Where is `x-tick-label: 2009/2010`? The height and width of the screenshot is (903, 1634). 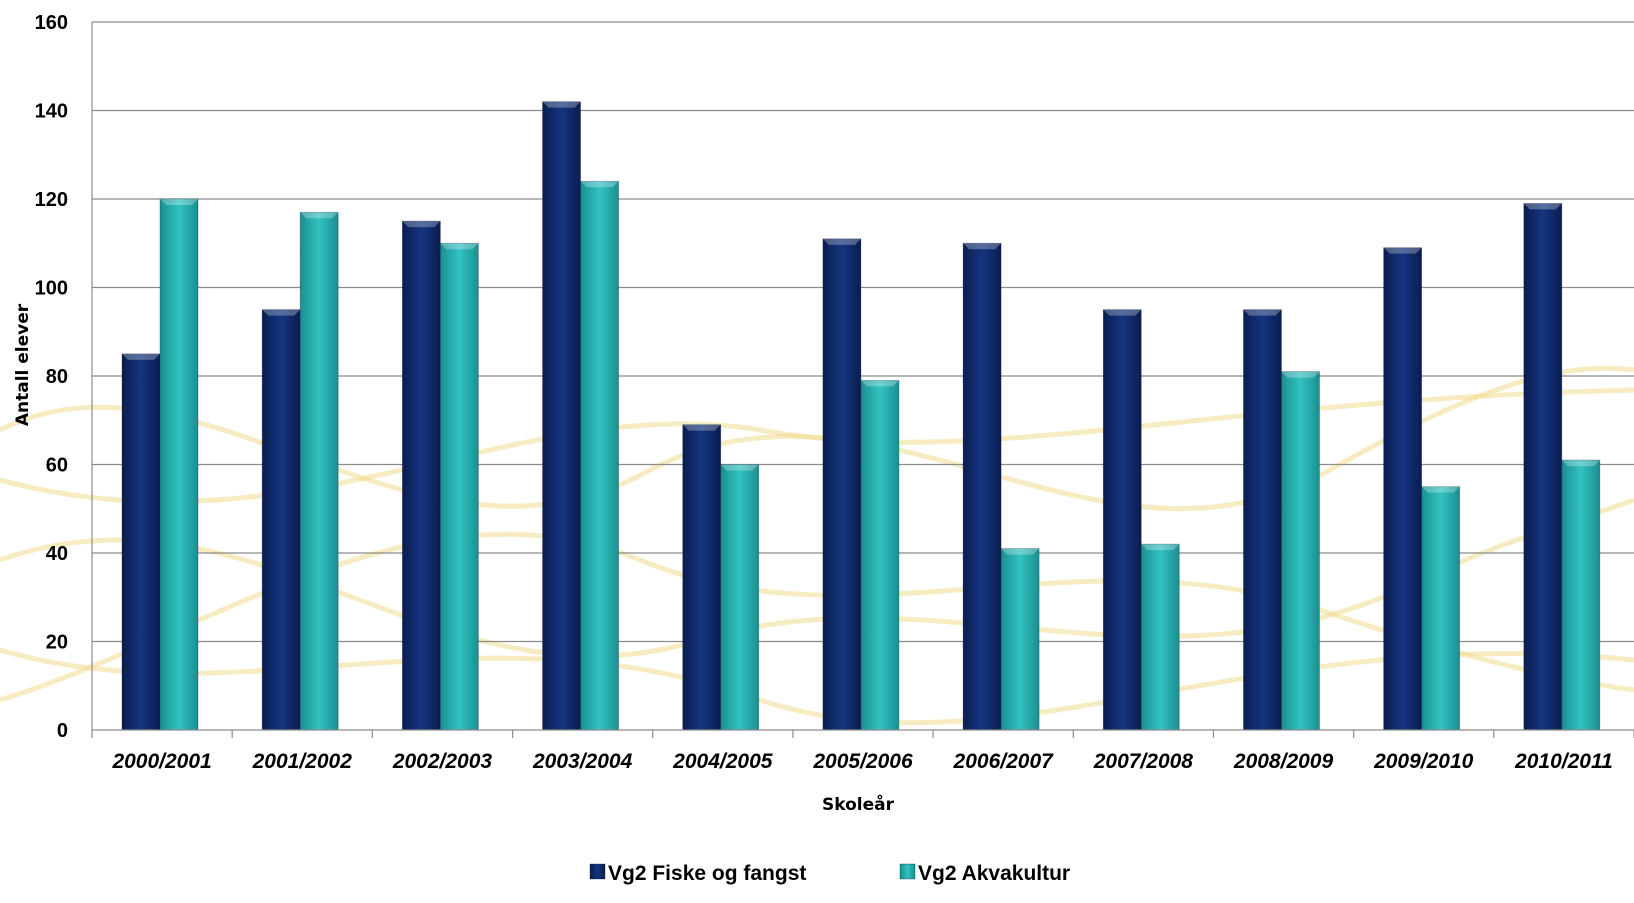
x-tick-label: 2009/2010 is located at coordinates (1423, 761).